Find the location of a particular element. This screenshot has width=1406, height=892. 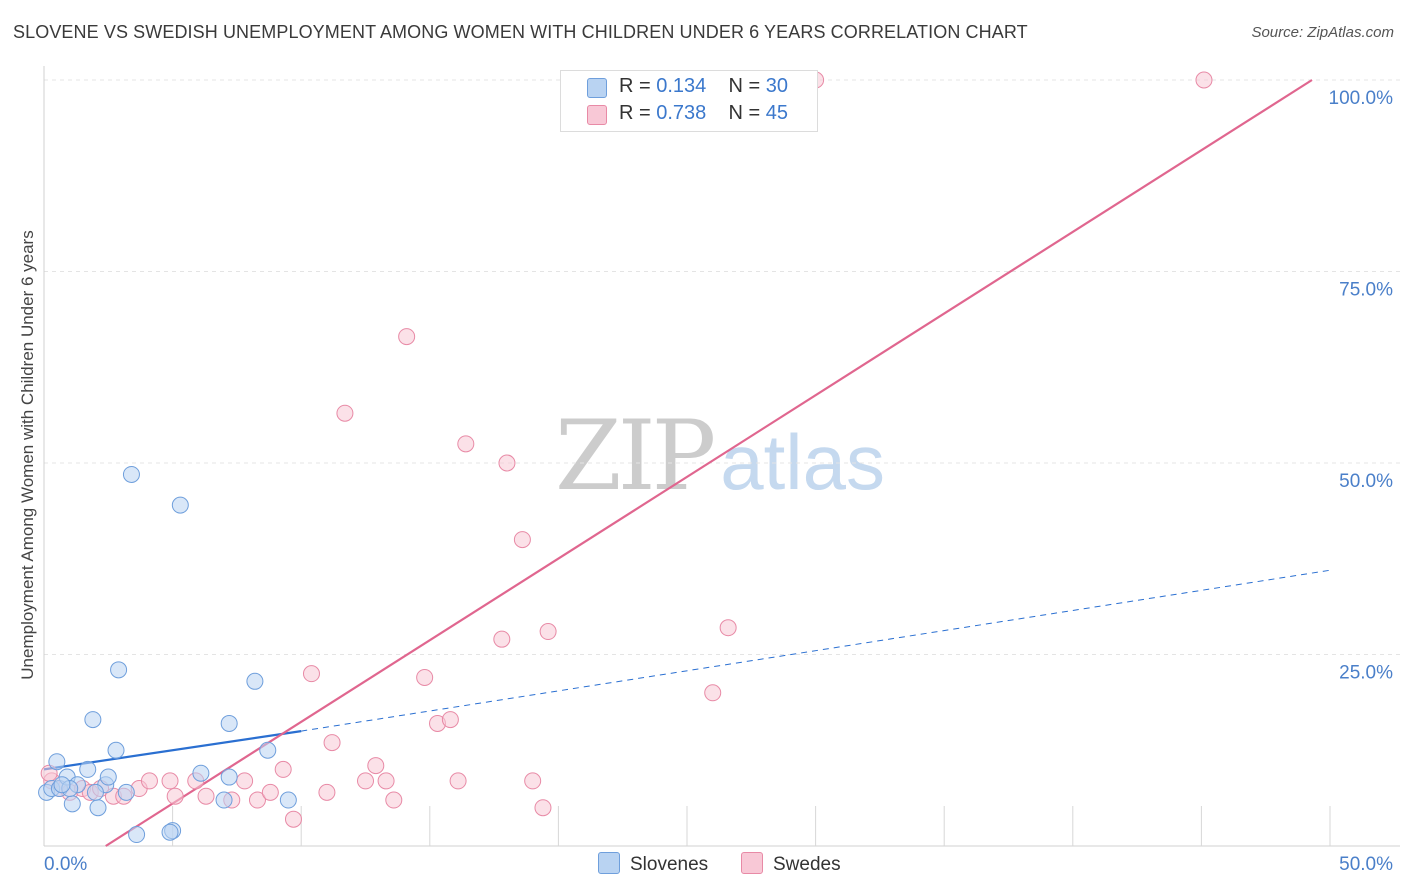

y-tick-label: 50.0% is located at coordinates (1366, 481).